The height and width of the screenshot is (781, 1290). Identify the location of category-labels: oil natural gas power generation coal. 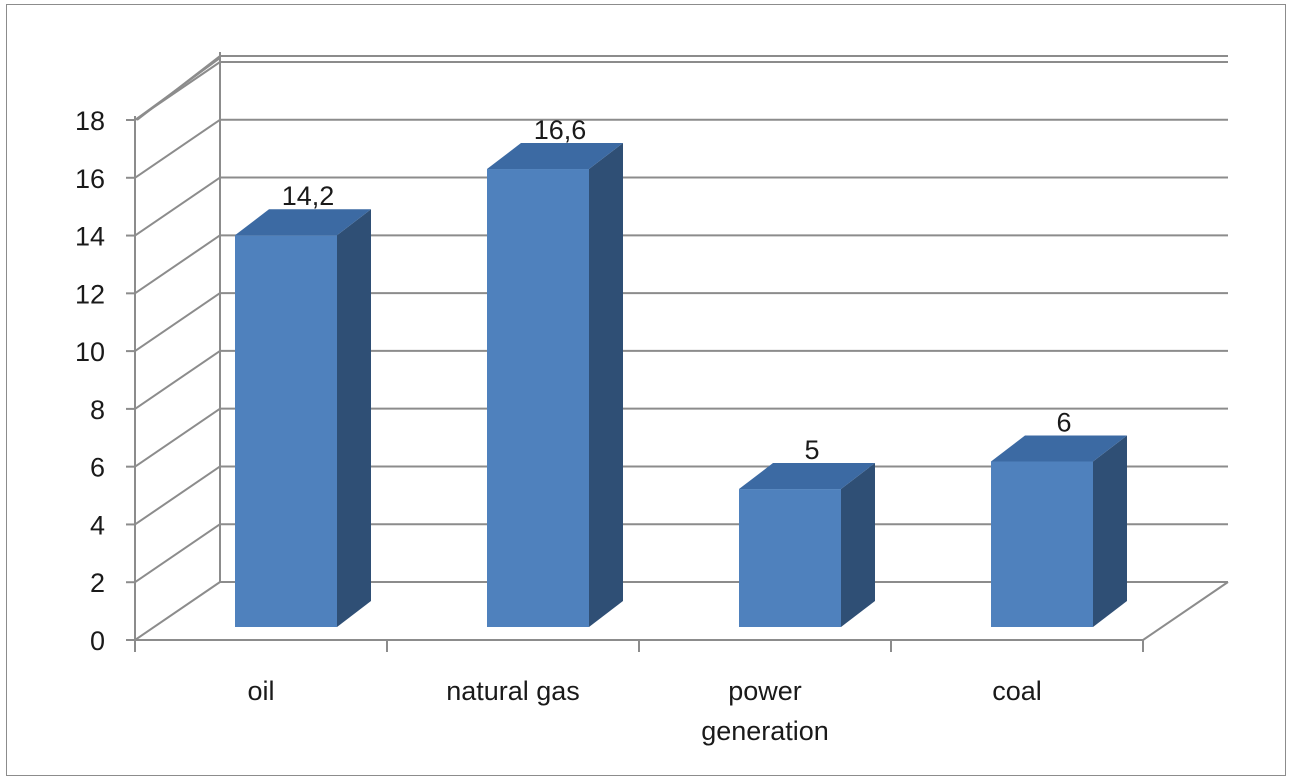
(644, 711).